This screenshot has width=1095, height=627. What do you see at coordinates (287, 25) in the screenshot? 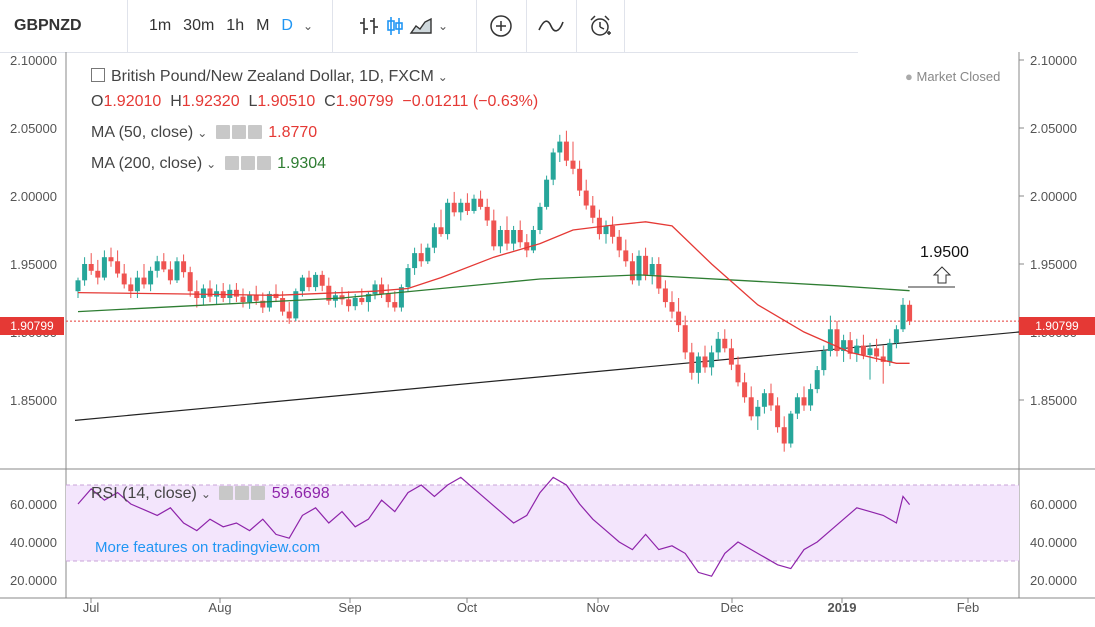
I see `timeframe-d: D` at bounding box center [287, 25].